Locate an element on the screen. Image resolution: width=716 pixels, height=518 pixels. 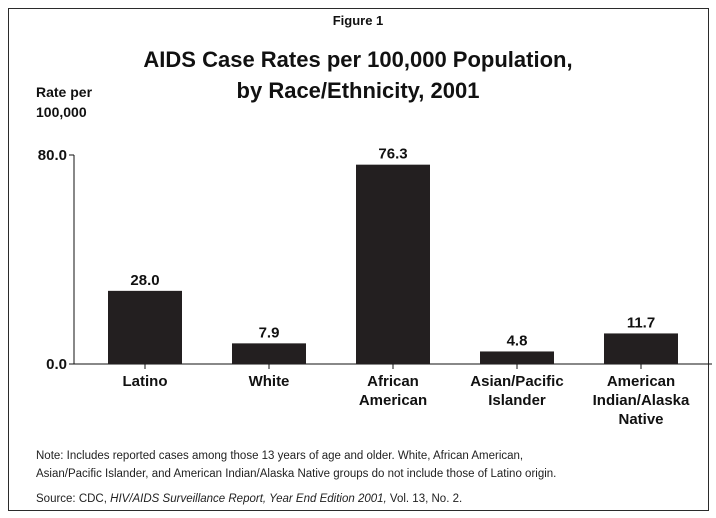
x-tick-label: Latino is located at coordinates (145, 381).